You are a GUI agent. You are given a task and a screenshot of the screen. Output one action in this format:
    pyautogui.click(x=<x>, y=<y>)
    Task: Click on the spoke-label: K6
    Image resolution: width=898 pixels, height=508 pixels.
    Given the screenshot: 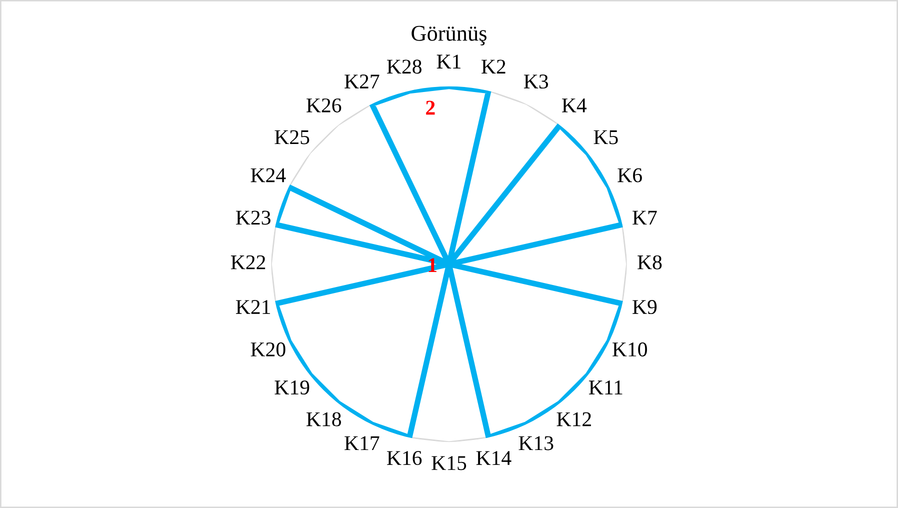 What is the action you would take?
    pyautogui.click(x=630, y=175)
    